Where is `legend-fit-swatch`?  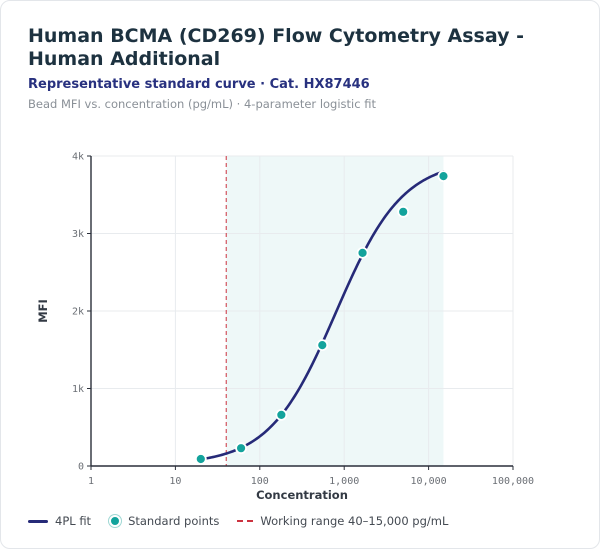 legend-fit-swatch is located at coordinates (38, 521).